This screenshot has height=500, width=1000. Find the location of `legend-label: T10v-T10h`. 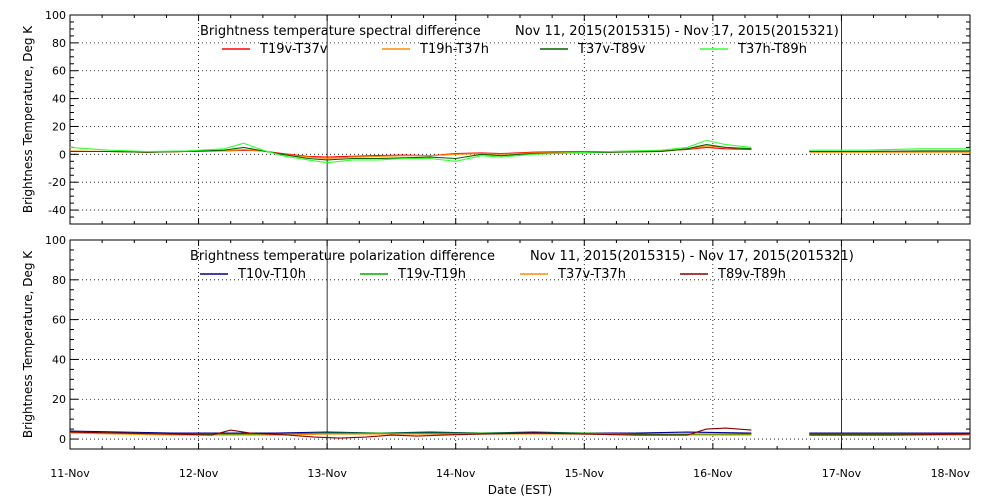

legend-label: T10v-T10h is located at coordinates (271, 274).